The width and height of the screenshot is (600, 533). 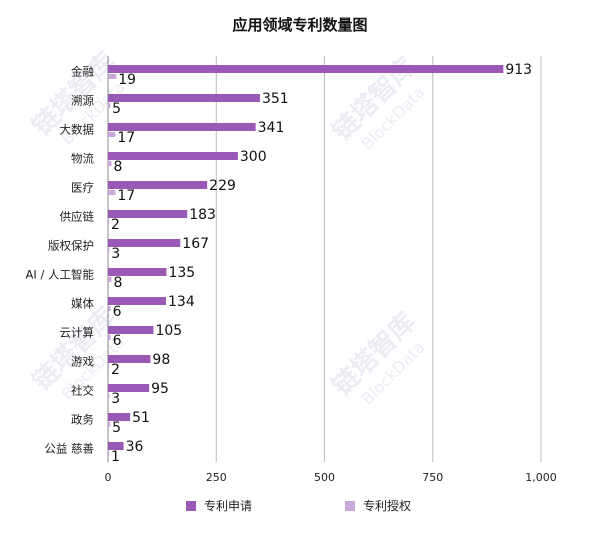 What do you see at coordinates (141, 418) in the screenshot?
I see `data-label-applications: 51` at bounding box center [141, 418].